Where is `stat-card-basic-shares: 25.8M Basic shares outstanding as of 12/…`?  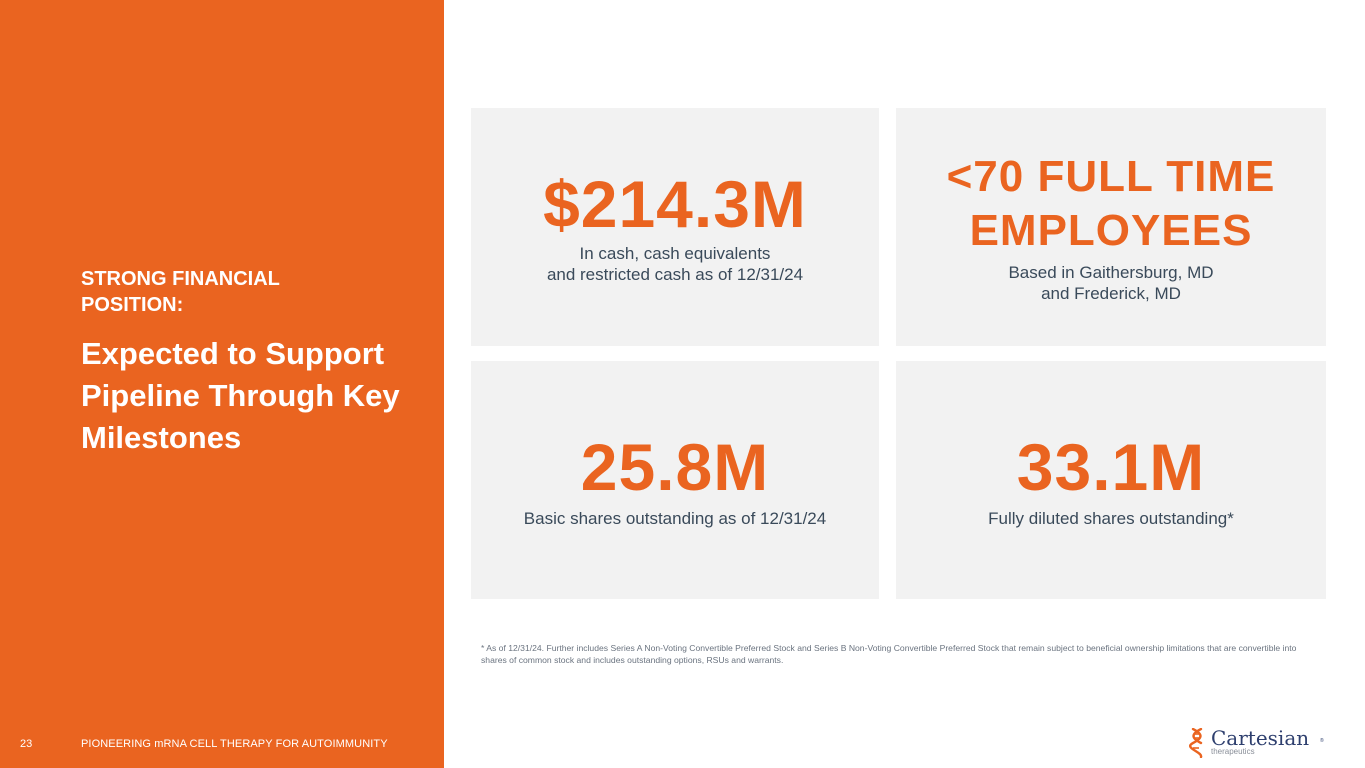
stat-card-basic-shares: 25.8M Basic shares outstanding as of 12/… is located at coordinates (675, 480).